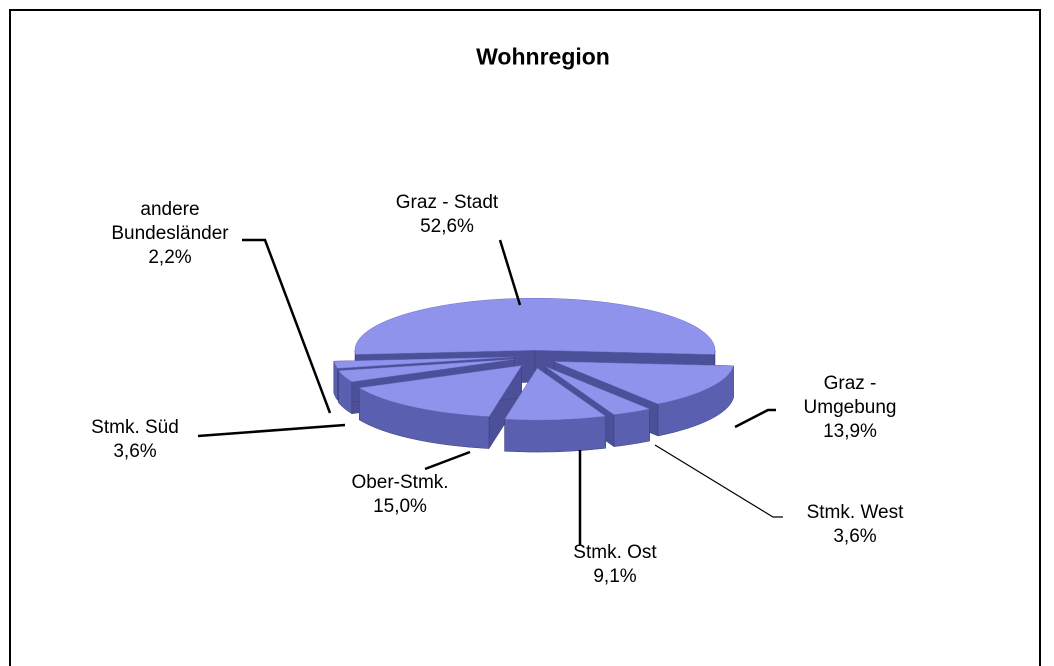 This screenshot has height=666, width=1054. I want to click on slice-label: andere Bundesländer 2,2%, so click(170, 234).